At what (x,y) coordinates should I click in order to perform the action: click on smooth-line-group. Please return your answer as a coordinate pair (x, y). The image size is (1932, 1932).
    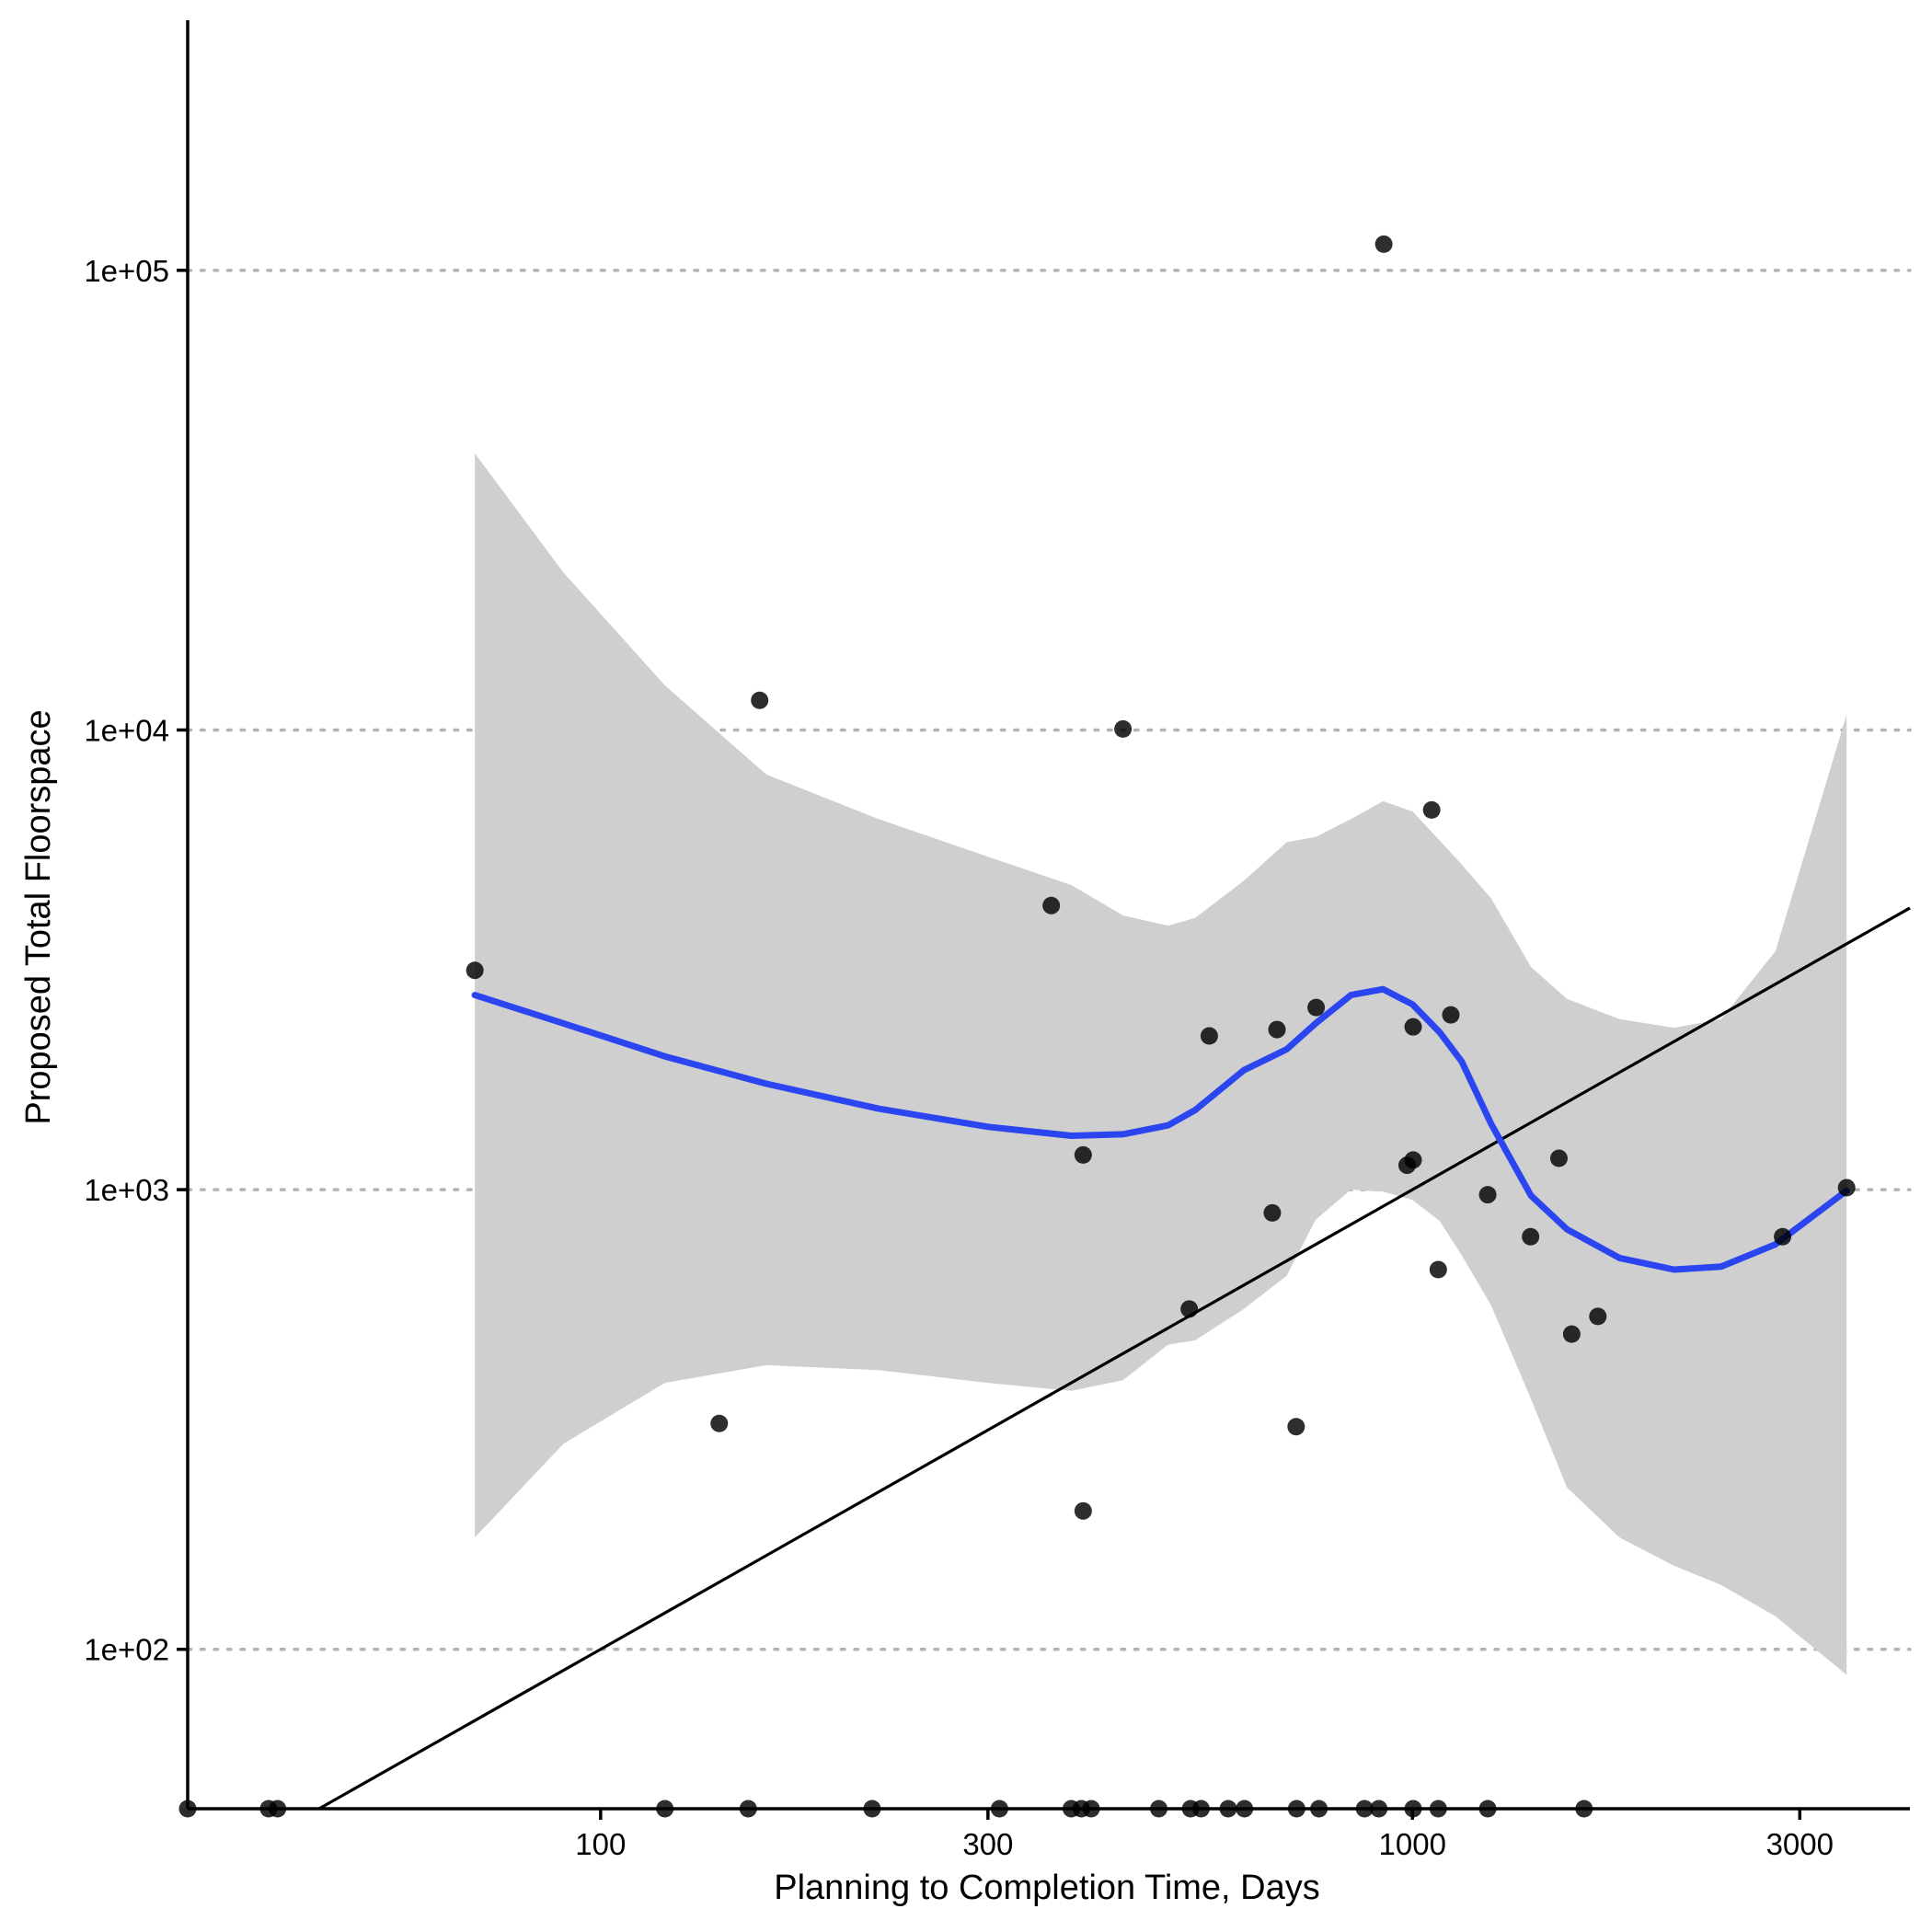
    Looking at the image, I should click on (1160, 1129).